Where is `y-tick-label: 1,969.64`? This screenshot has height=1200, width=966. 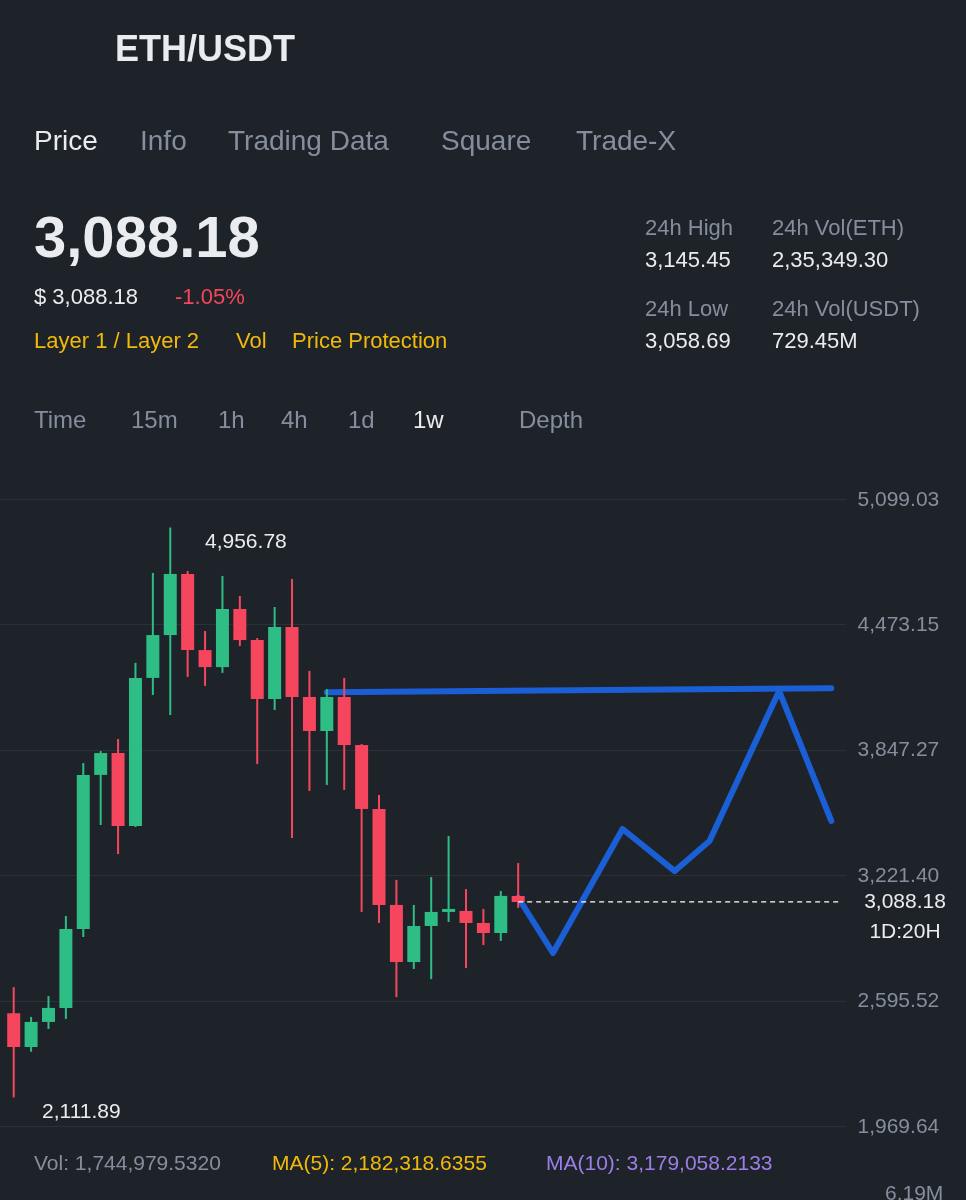 y-tick-label: 1,969.64 is located at coordinates (898, 1125).